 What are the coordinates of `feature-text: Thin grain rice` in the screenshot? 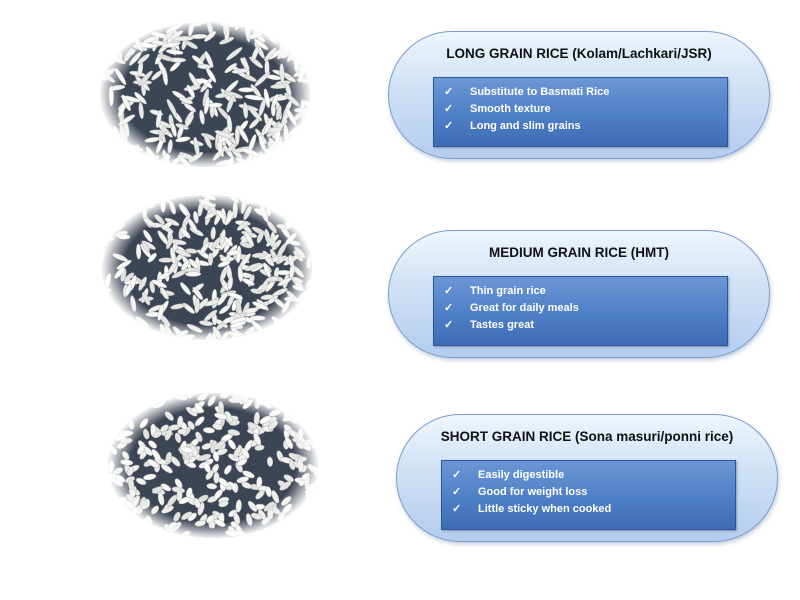 It's located at (508, 291).